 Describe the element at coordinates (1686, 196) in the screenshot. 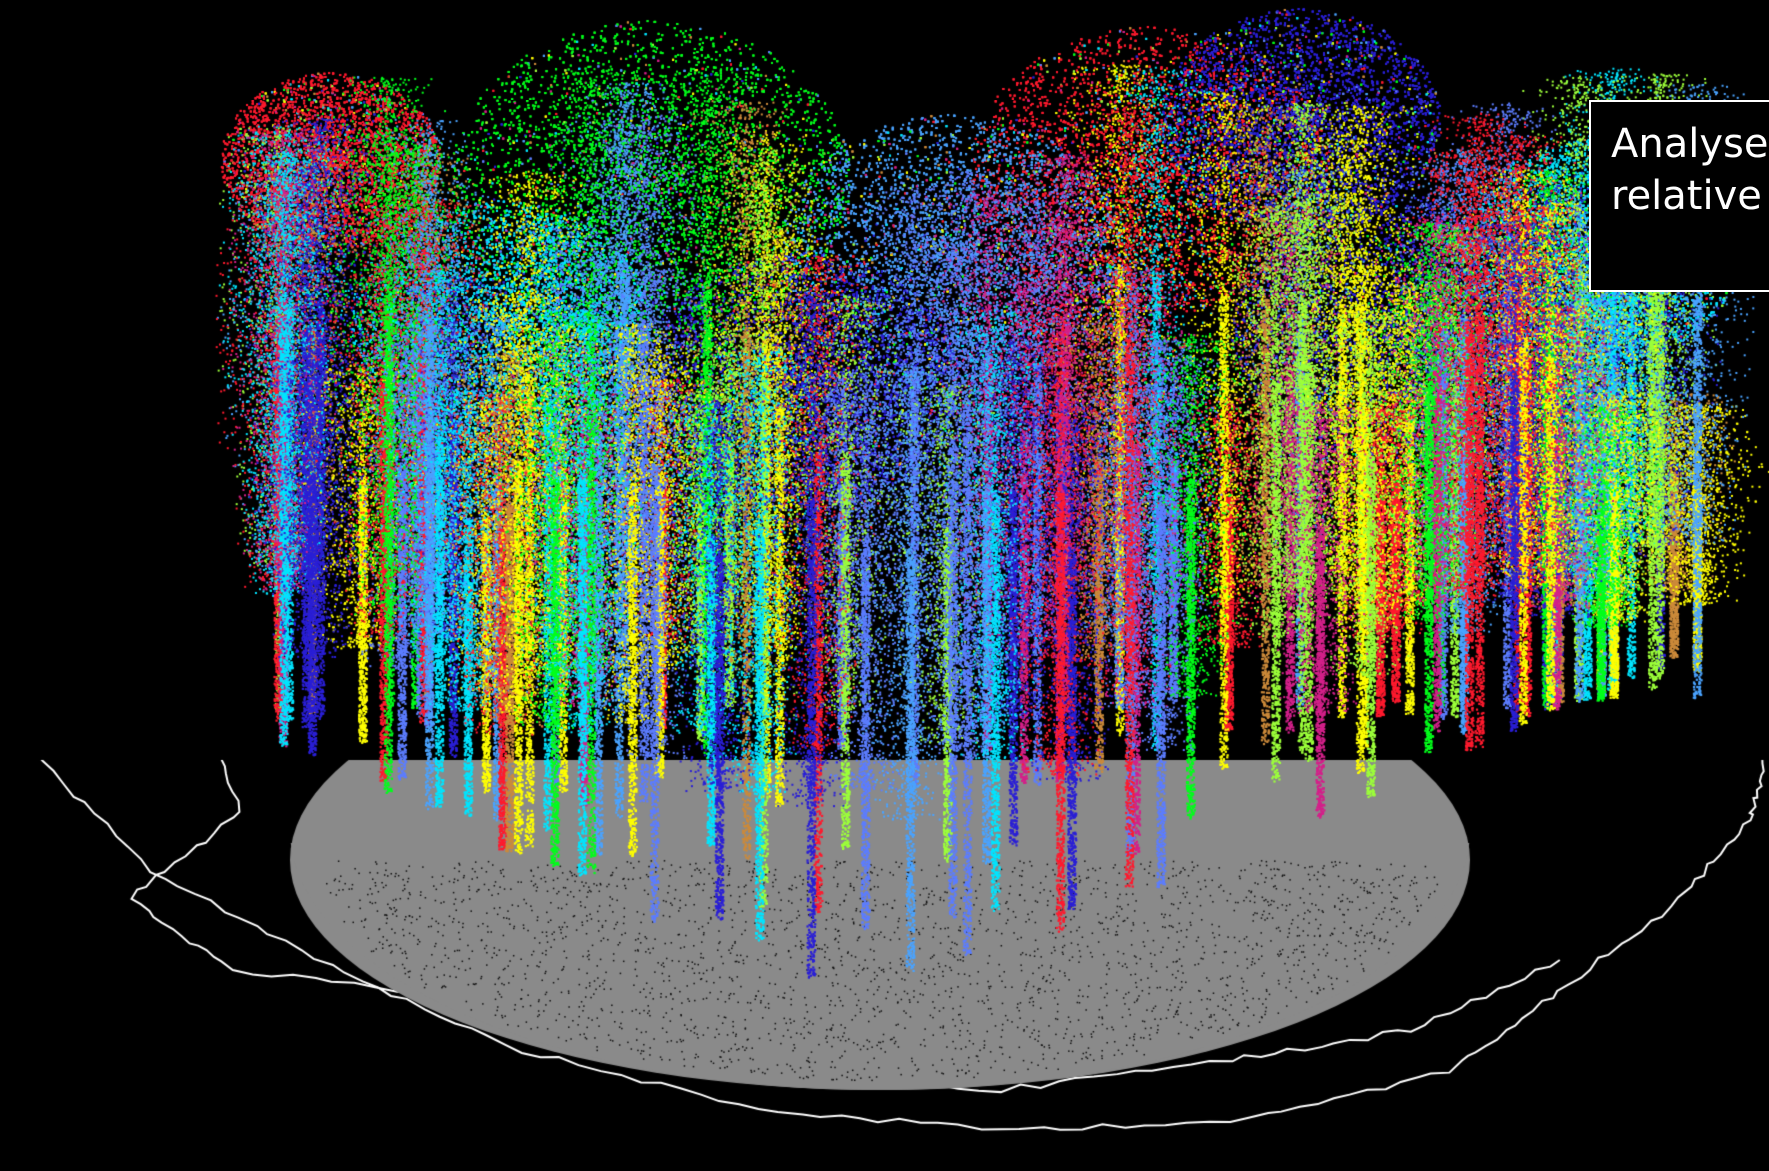

I see `annotation-line-2: relative` at that location.